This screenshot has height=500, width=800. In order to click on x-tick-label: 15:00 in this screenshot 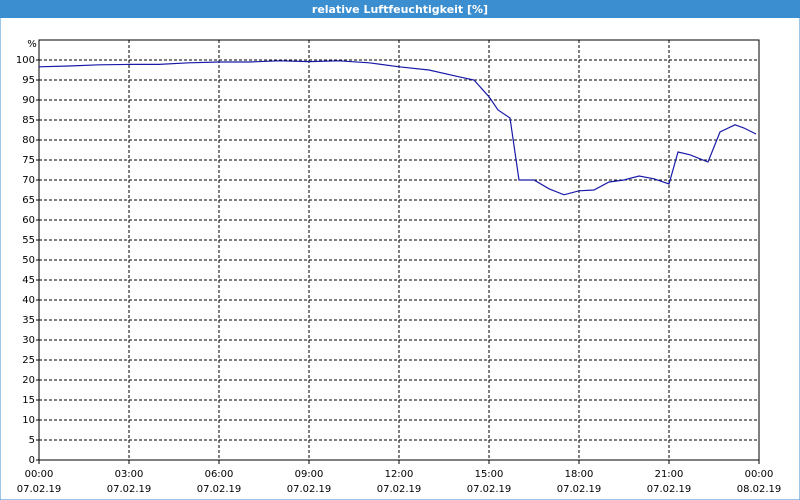, I will do `click(489, 474)`.